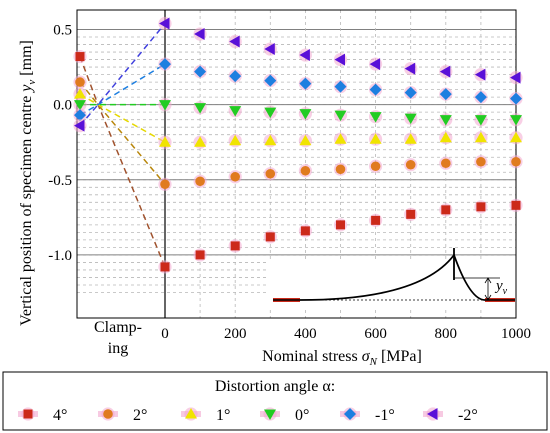 This screenshot has height=433, width=550. What do you see at coordinates (140, 415) in the screenshot?
I see `legend-label: 2°` at bounding box center [140, 415].